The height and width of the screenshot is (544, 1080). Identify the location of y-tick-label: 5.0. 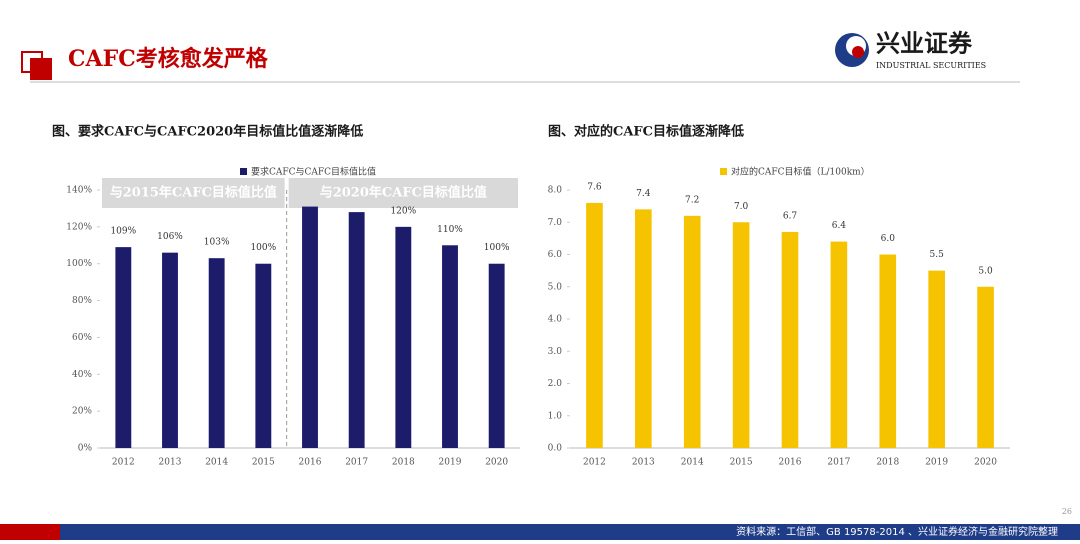
(555, 287).